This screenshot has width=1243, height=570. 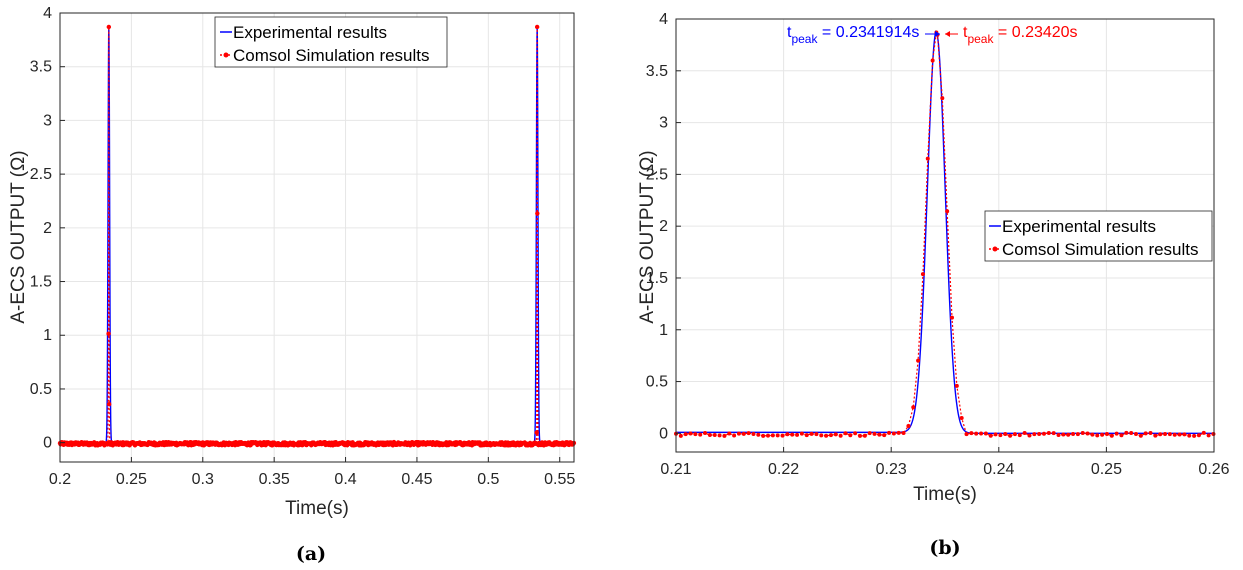 I want to click on panel-a-ytick-label: 0, so click(x=47, y=443).